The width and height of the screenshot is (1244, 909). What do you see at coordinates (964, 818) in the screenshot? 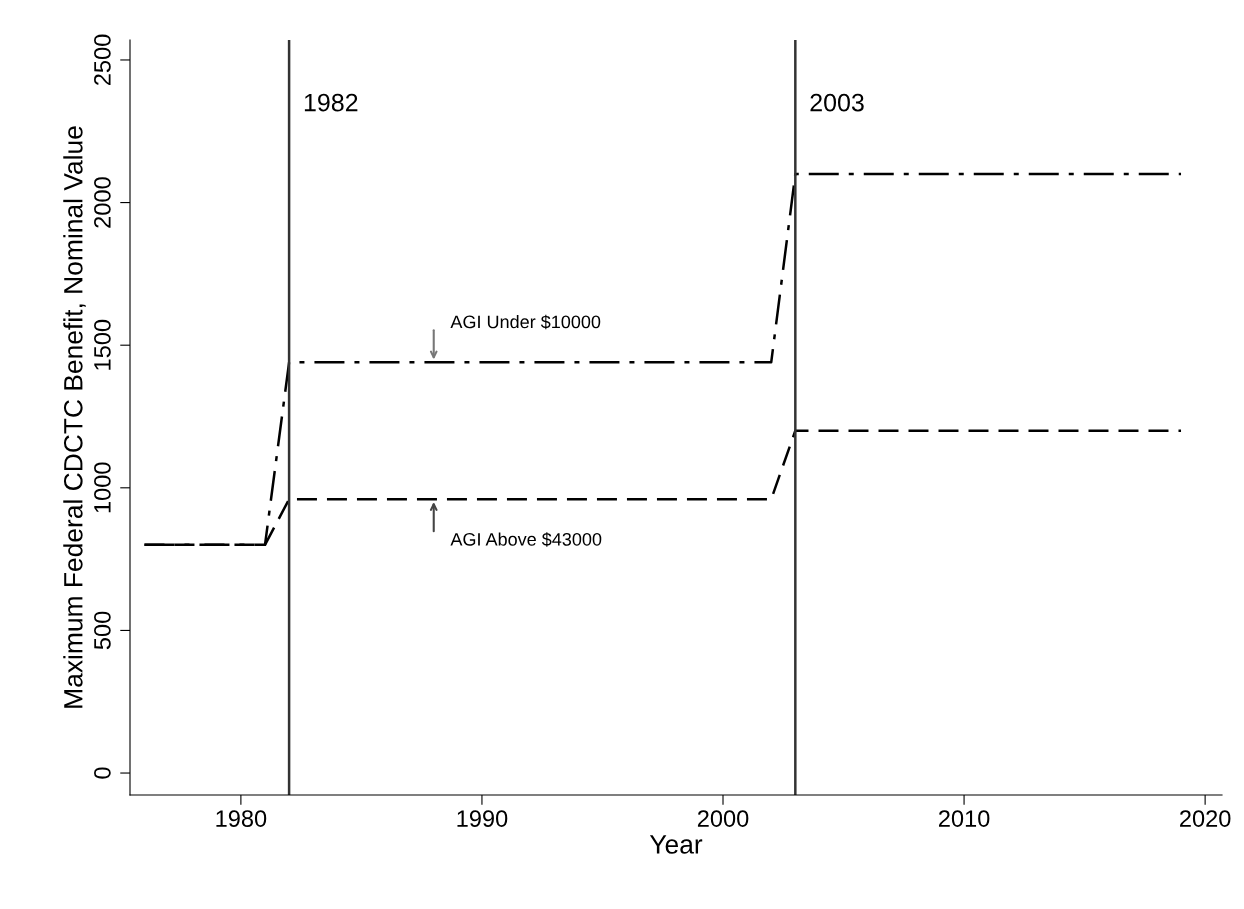
I see `x-tick-label: 2010` at bounding box center [964, 818].